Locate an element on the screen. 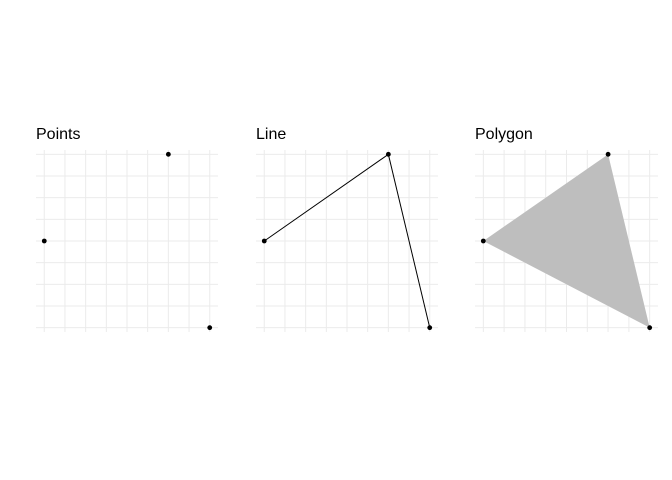 This screenshot has height=480, width=672. marks-polygon is located at coordinates (566, 241).